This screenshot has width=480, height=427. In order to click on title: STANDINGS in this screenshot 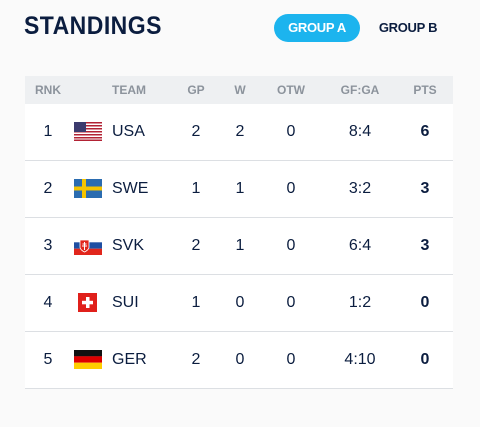, I will do `click(93, 26)`.